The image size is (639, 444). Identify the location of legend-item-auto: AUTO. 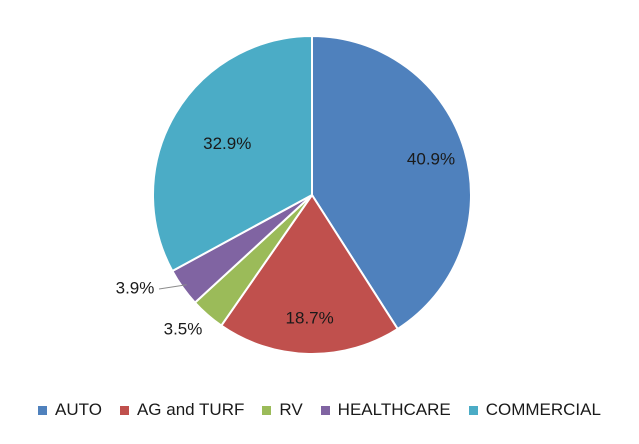
(70, 410).